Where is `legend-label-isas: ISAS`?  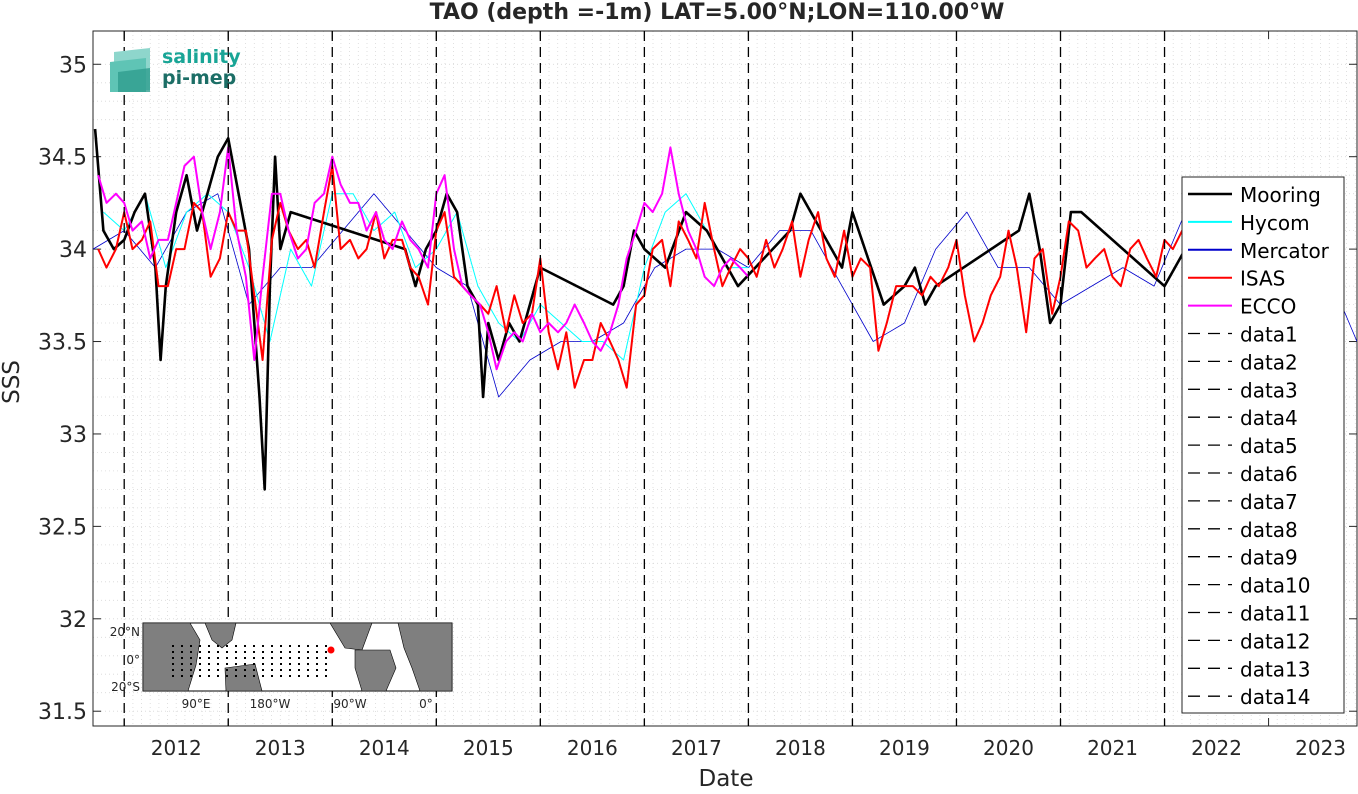
legend-label-isas: ISAS is located at coordinates (1262, 279).